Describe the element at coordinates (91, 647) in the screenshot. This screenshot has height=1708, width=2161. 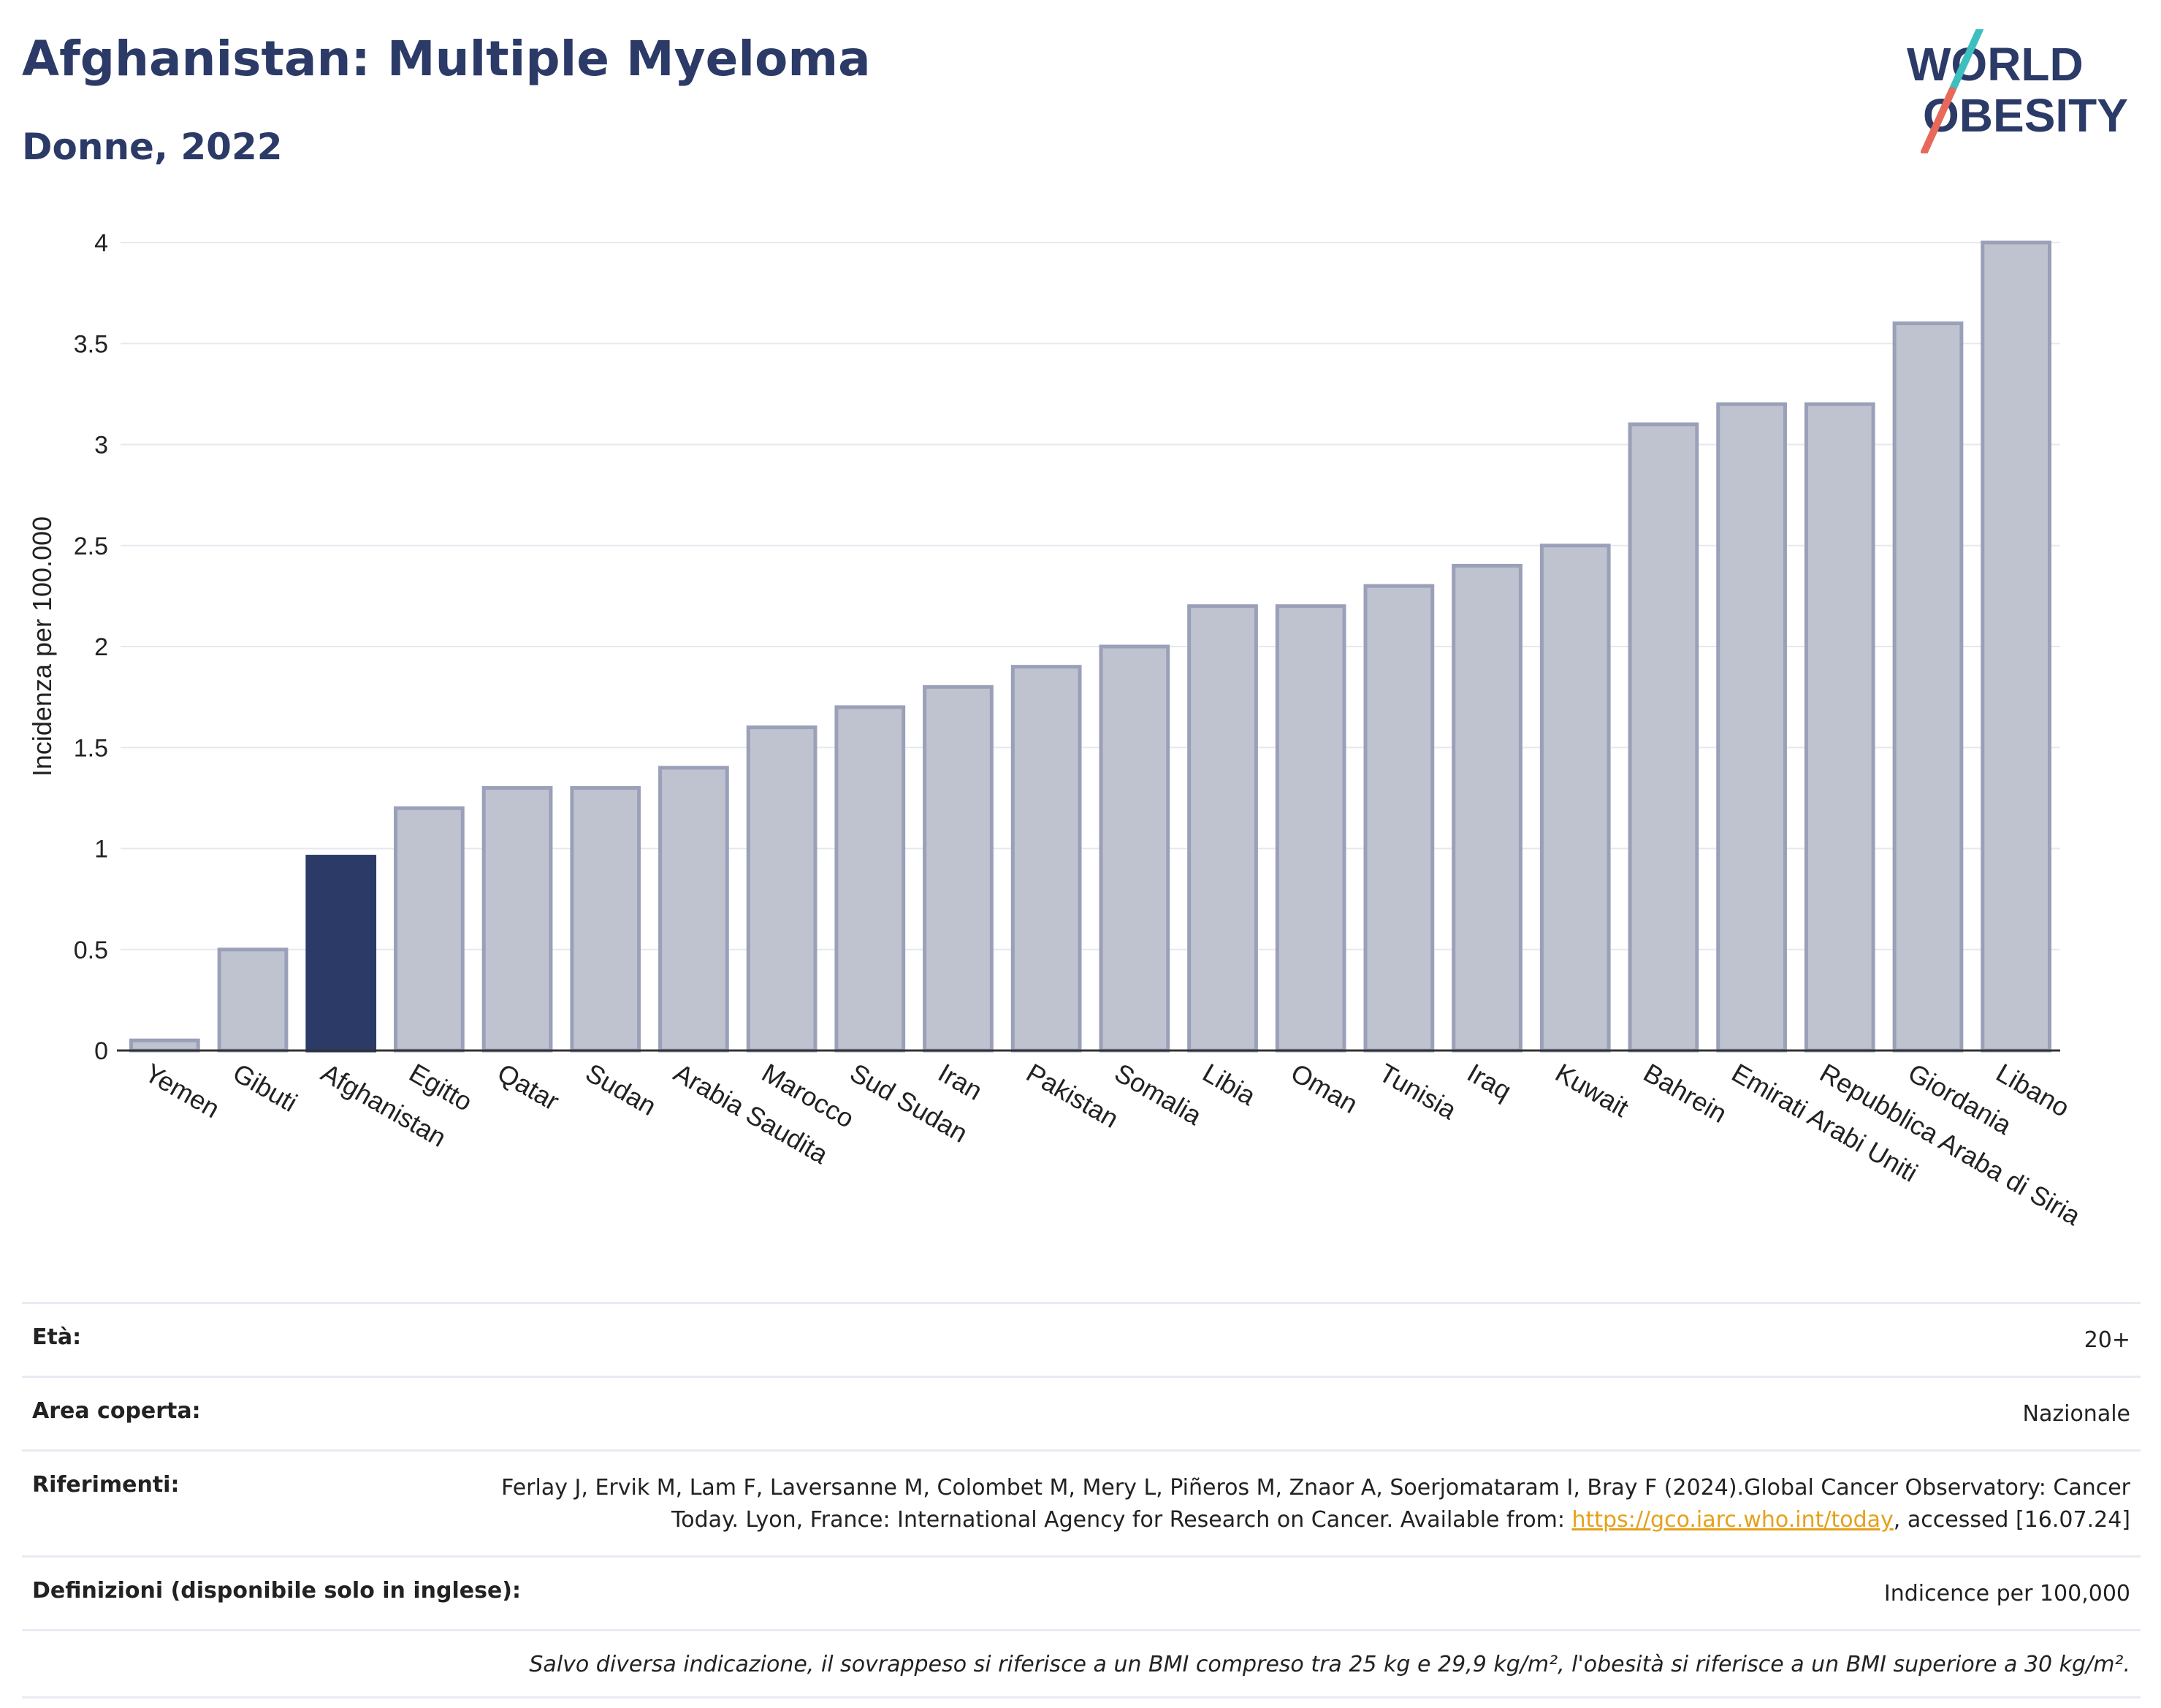
I see `y-tick-labels: 0 0.5 1 1.5 2 2.5 3 3.5 4` at that location.